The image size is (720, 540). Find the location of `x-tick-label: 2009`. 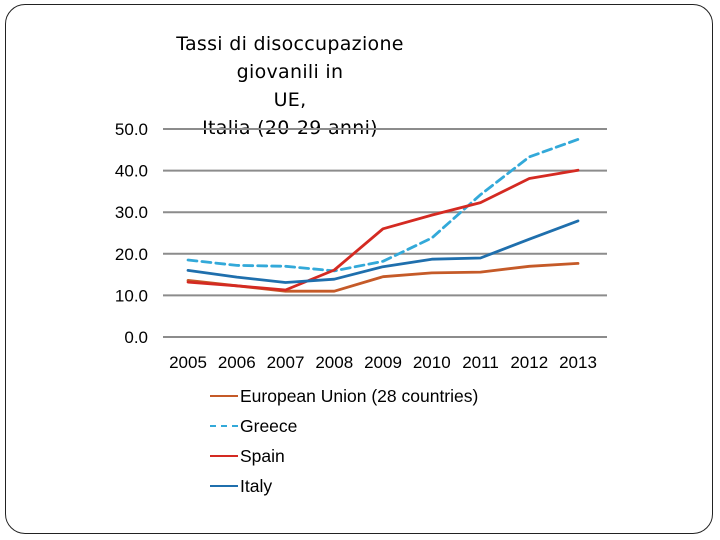

x-tick-label: 2009 is located at coordinates (383, 362).